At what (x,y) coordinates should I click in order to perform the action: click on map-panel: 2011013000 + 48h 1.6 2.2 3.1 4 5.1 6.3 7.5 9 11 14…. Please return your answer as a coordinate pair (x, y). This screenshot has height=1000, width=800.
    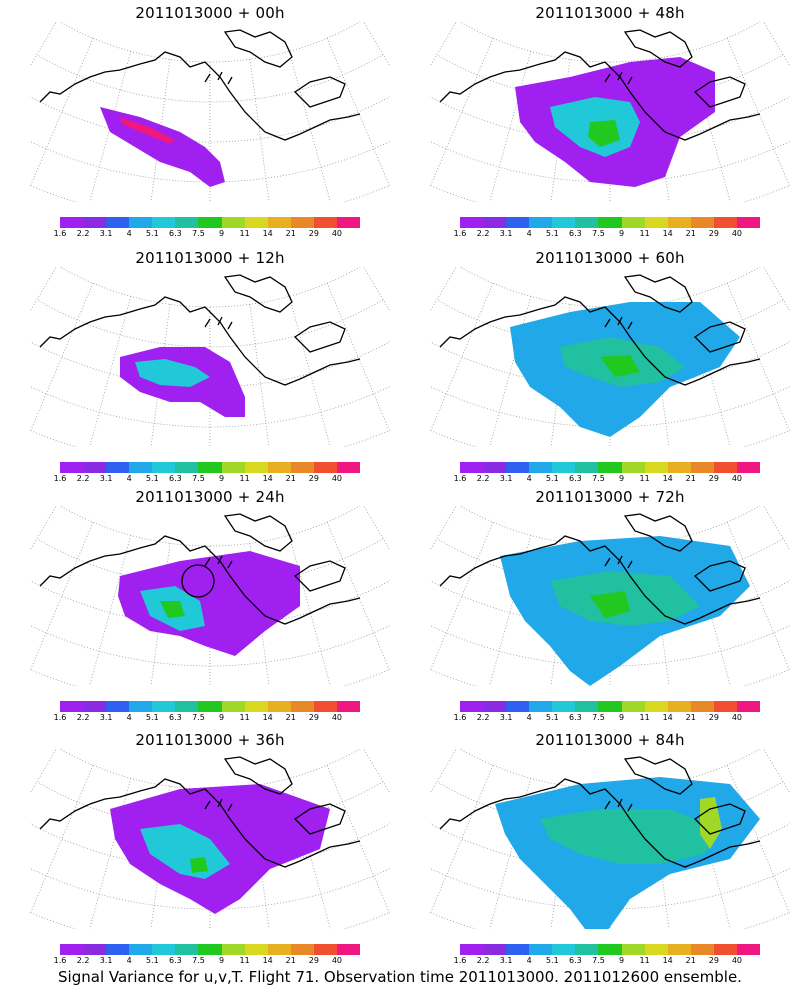
    Looking at the image, I should click on (610, 120).